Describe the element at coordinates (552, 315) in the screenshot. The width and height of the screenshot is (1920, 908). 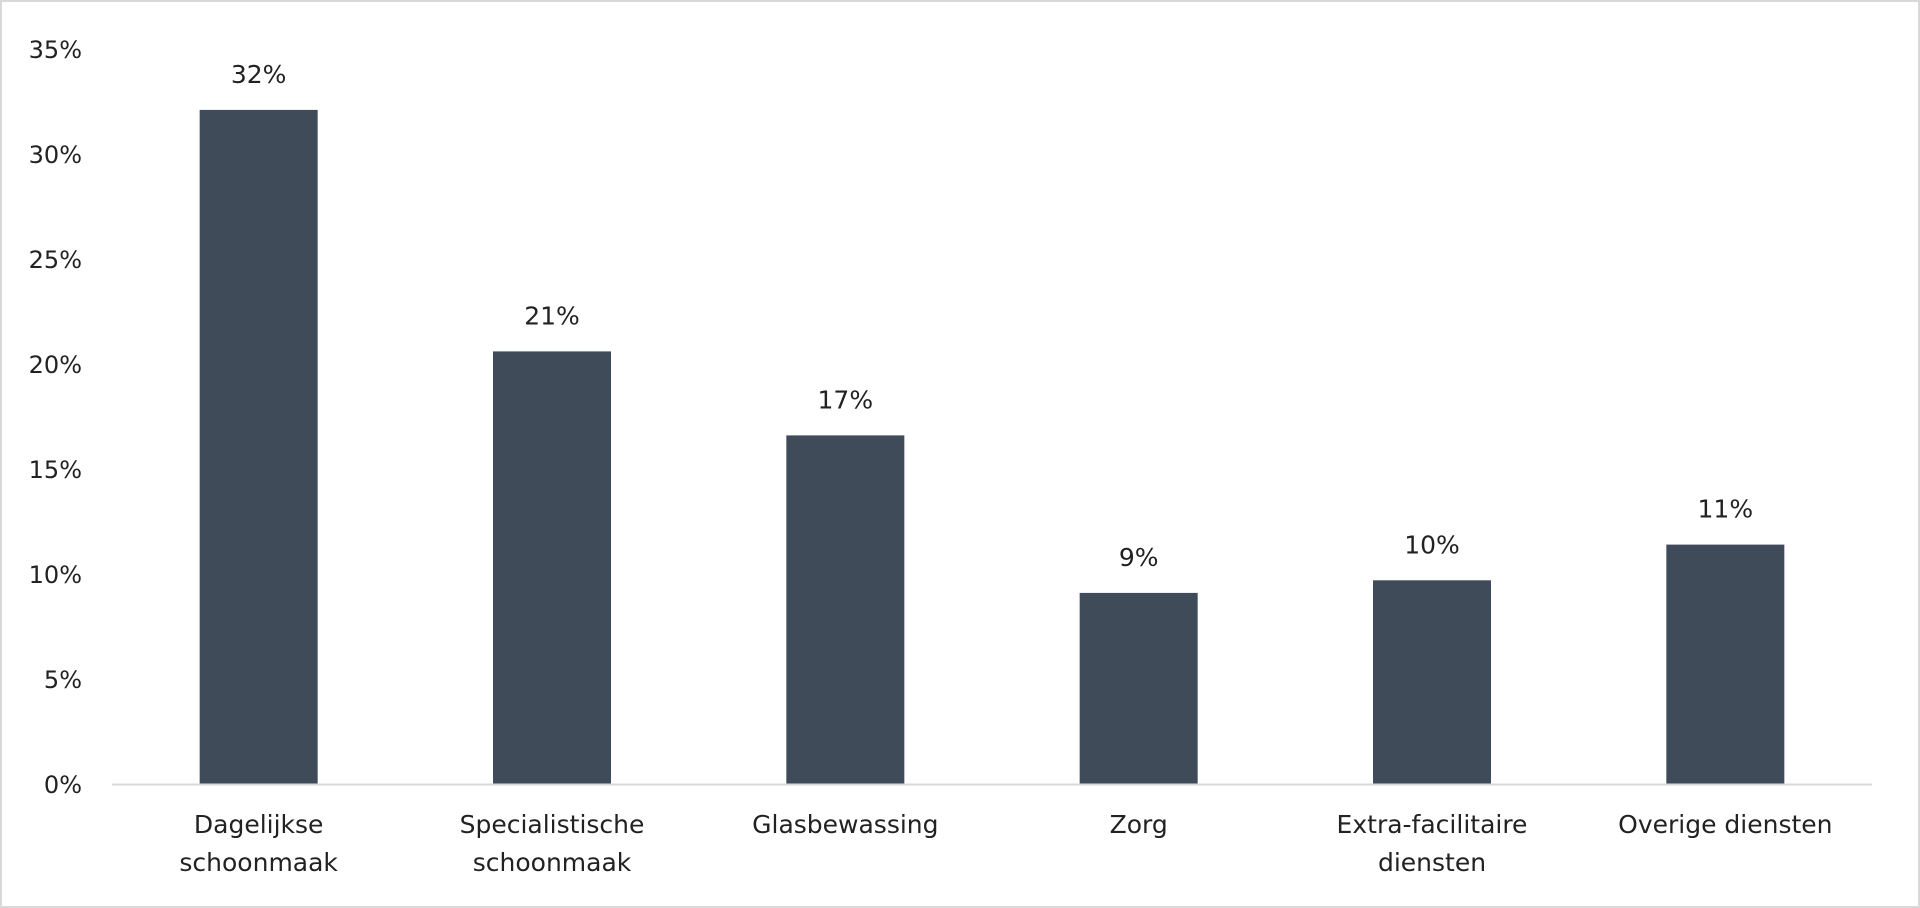
I see `bar-value-label: 21%` at that location.